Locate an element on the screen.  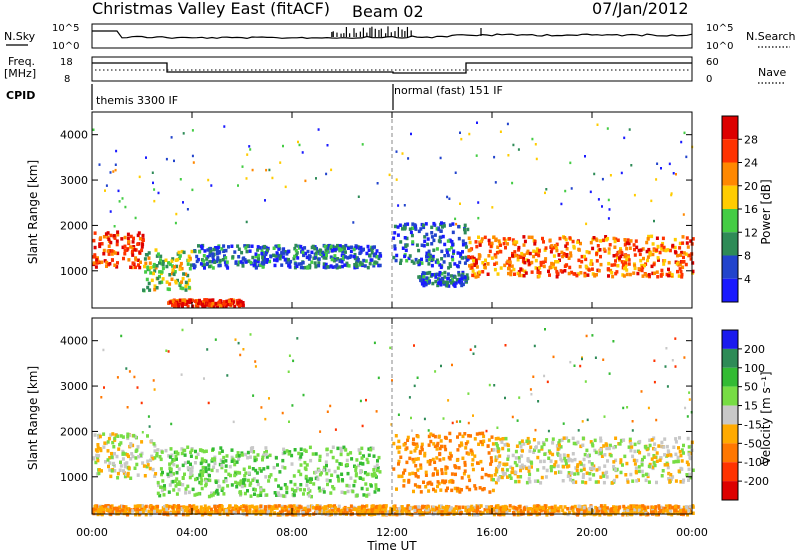
colorbar-segment is located at coordinates (730, 128).